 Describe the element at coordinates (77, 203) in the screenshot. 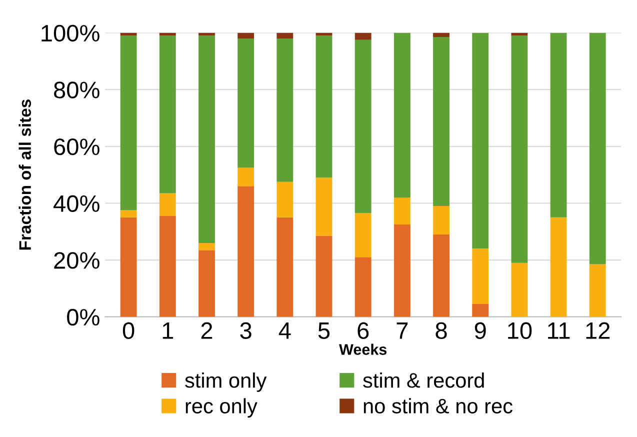

I see `y-tick-label: 40%` at that location.